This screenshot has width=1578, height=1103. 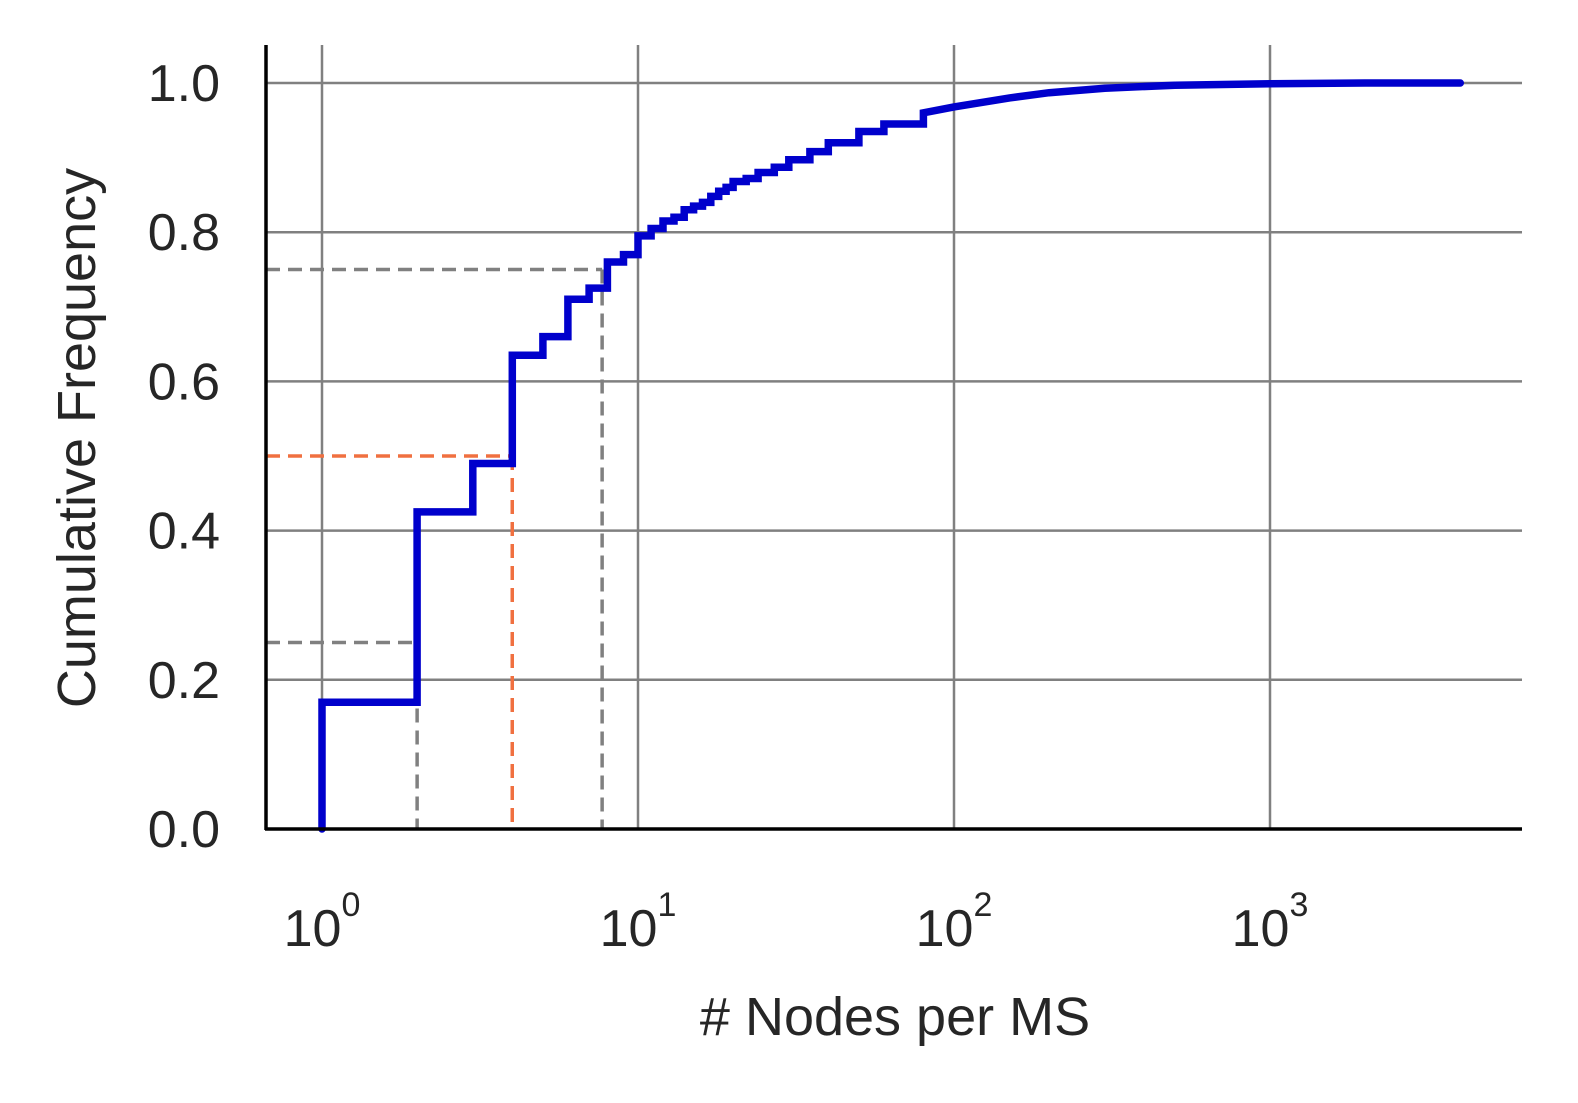 What do you see at coordinates (1270, 922) in the screenshot?
I see `x-tick-label: 10³` at bounding box center [1270, 922].